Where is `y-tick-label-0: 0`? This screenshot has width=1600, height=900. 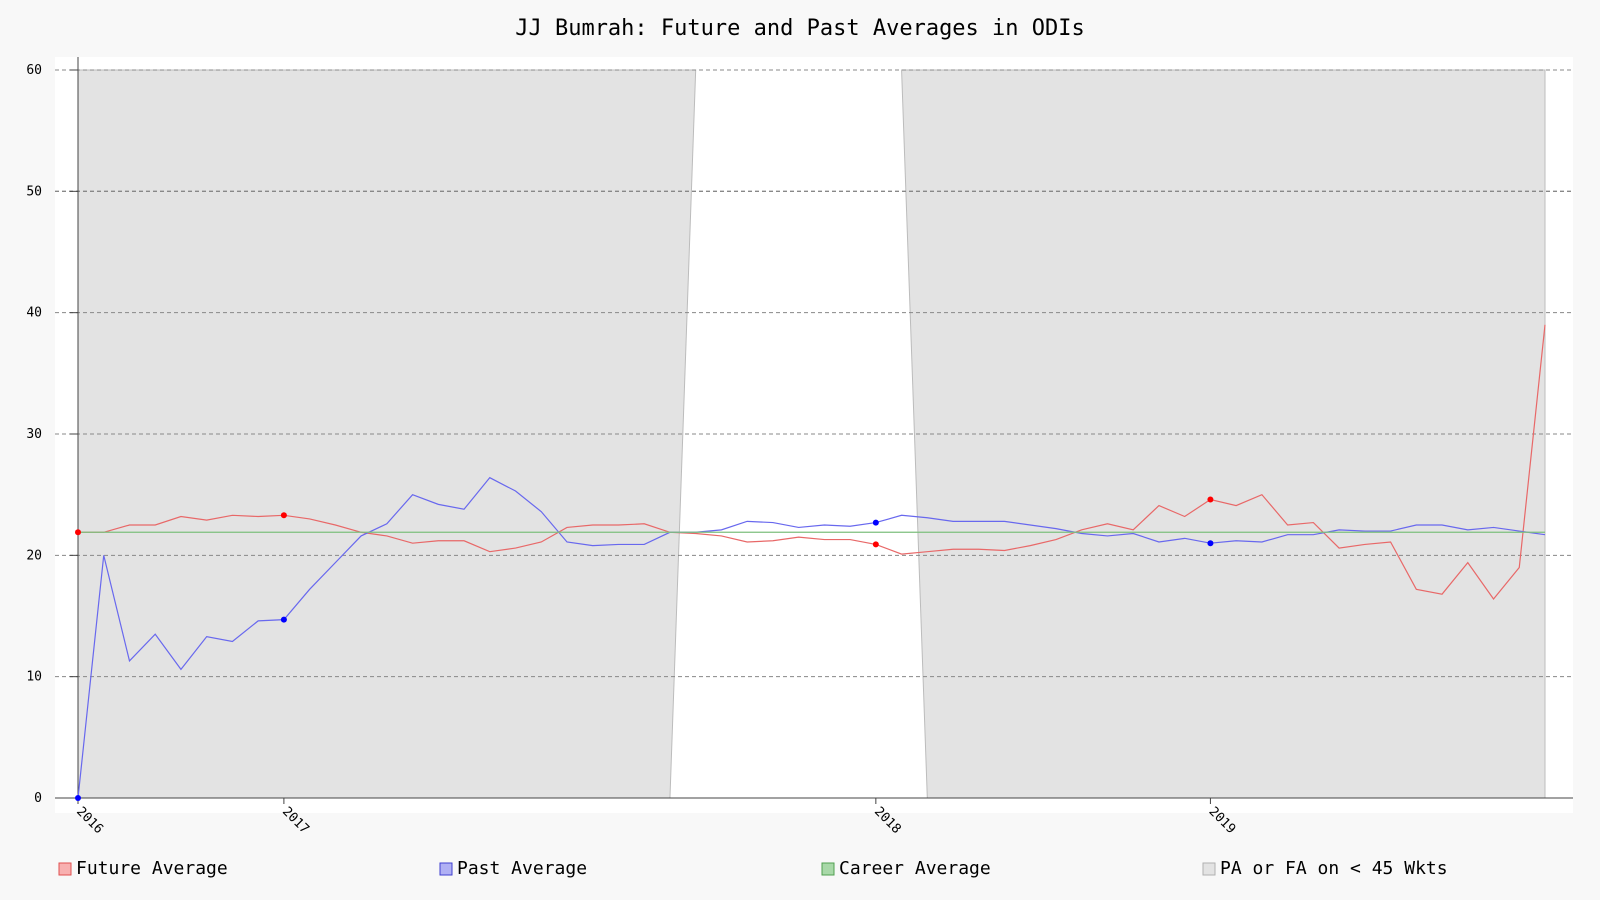 y-tick-label-0: 0 is located at coordinates (38, 798).